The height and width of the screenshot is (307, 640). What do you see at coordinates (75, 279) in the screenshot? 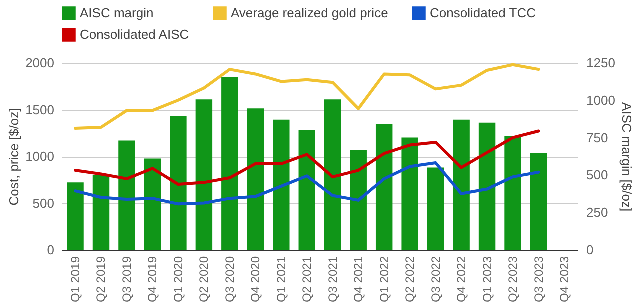
I see `x-tick-label: Q1 2019` at bounding box center [75, 279].